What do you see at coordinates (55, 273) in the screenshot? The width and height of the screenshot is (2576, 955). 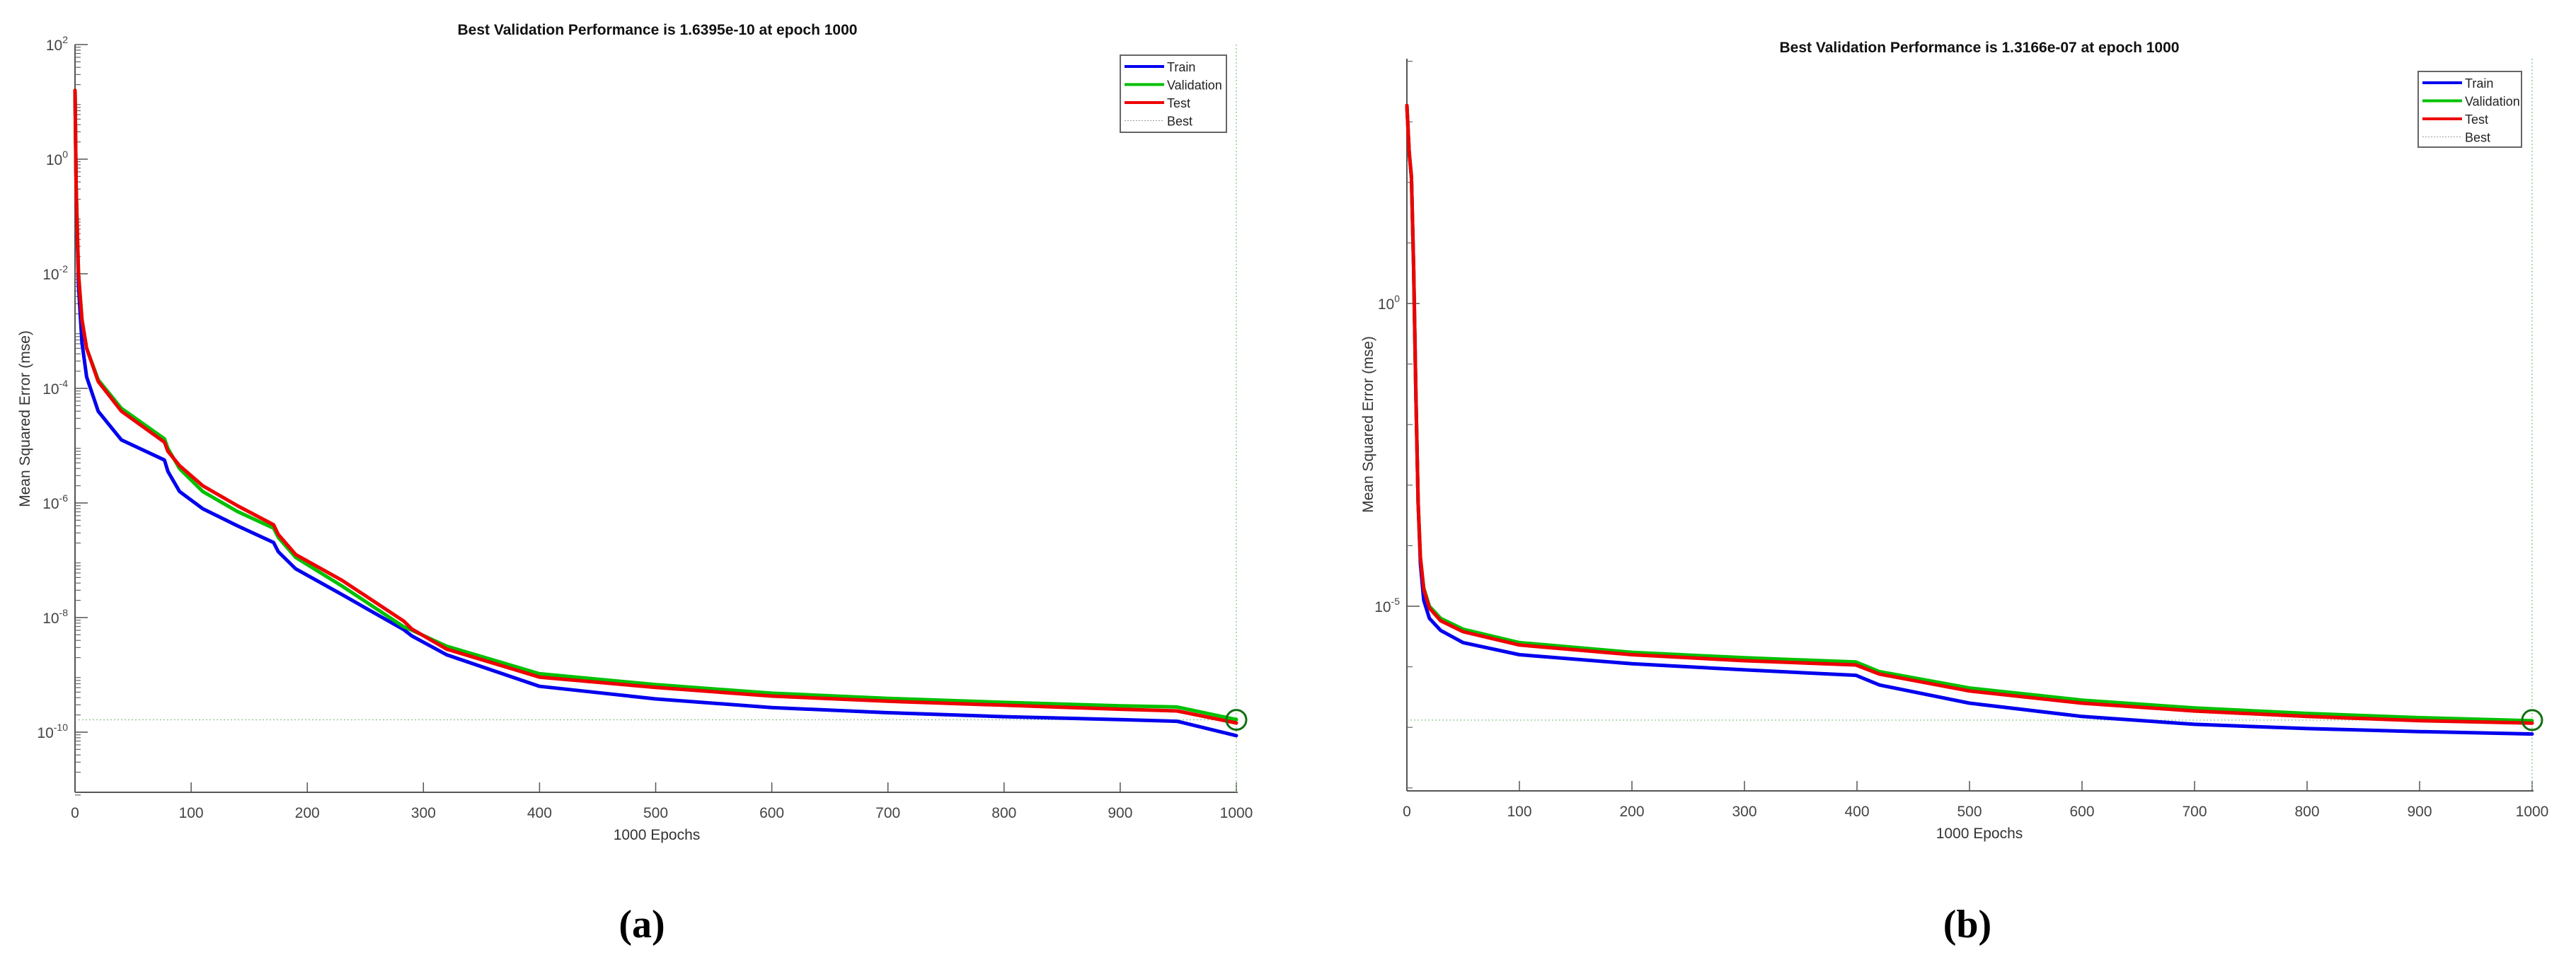 I see `y-tick-label: 10⁻²` at bounding box center [55, 273].